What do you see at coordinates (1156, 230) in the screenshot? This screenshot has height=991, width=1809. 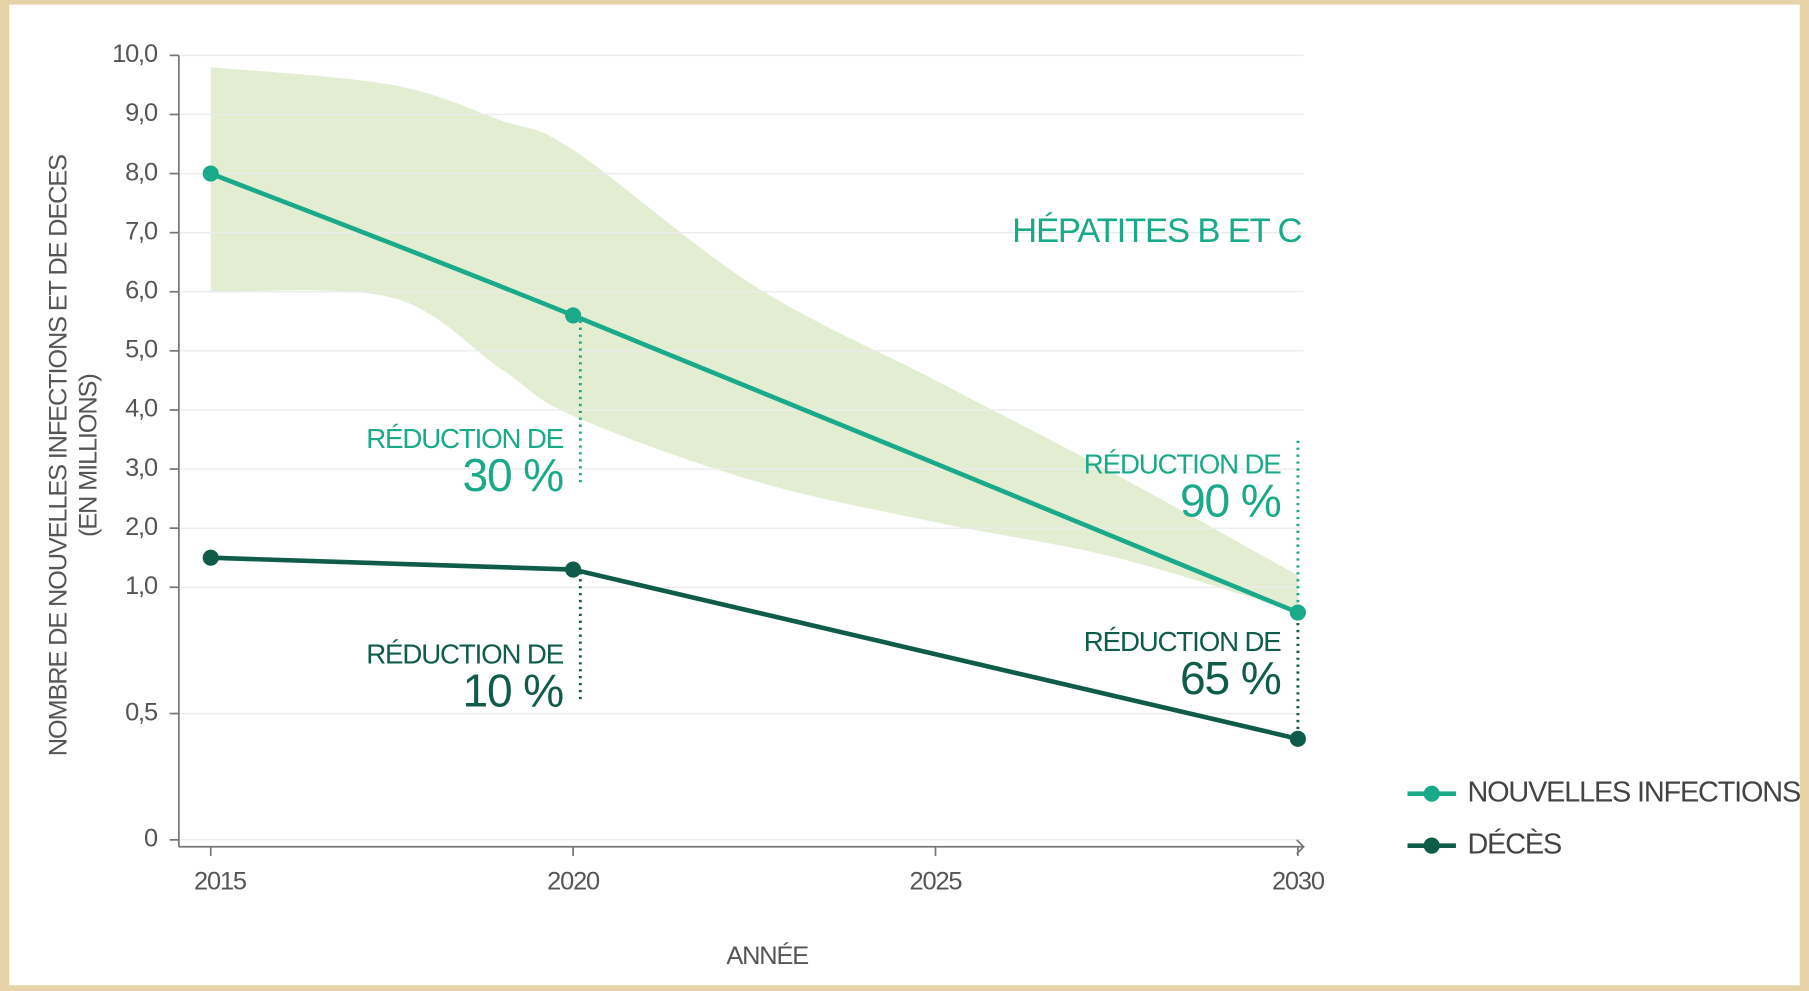 I see `chart-title: HÉPATITES B ET C` at bounding box center [1156, 230].